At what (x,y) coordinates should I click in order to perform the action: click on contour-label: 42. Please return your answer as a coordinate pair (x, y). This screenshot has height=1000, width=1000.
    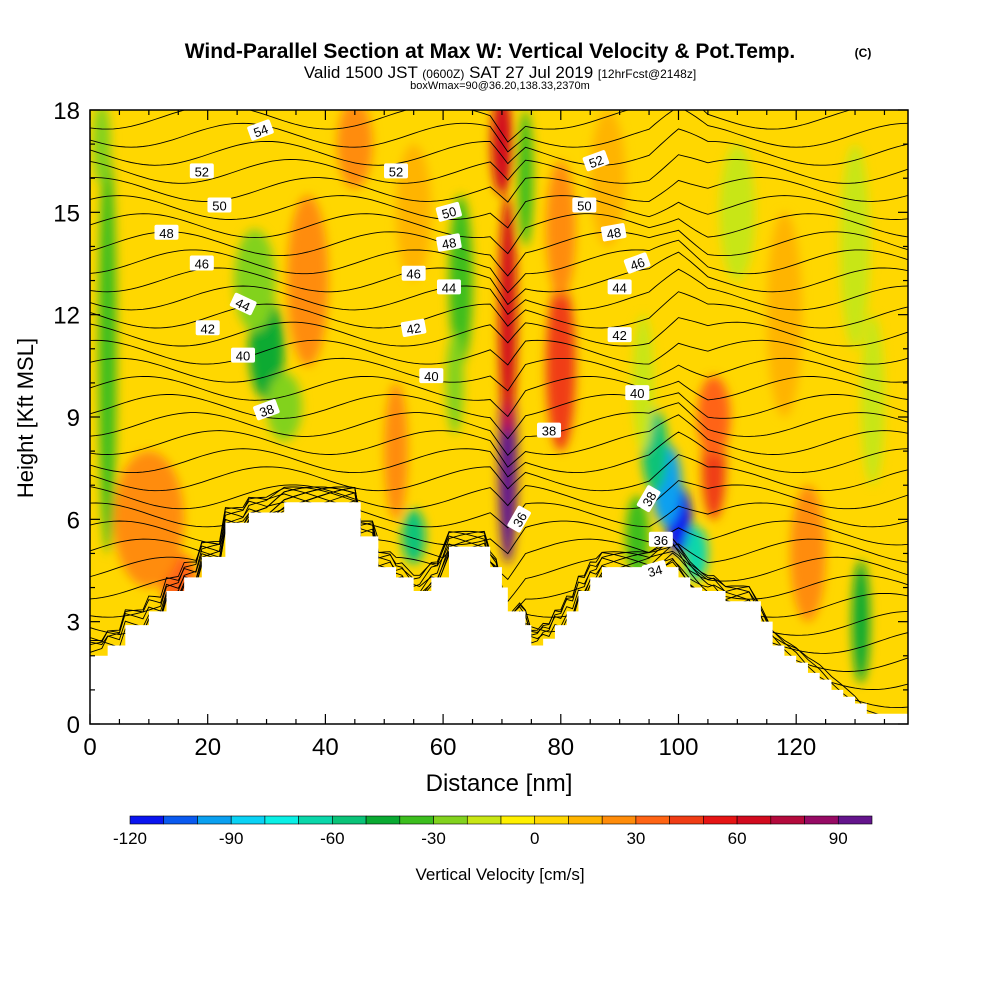
    Looking at the image, I should click on (619, 335).